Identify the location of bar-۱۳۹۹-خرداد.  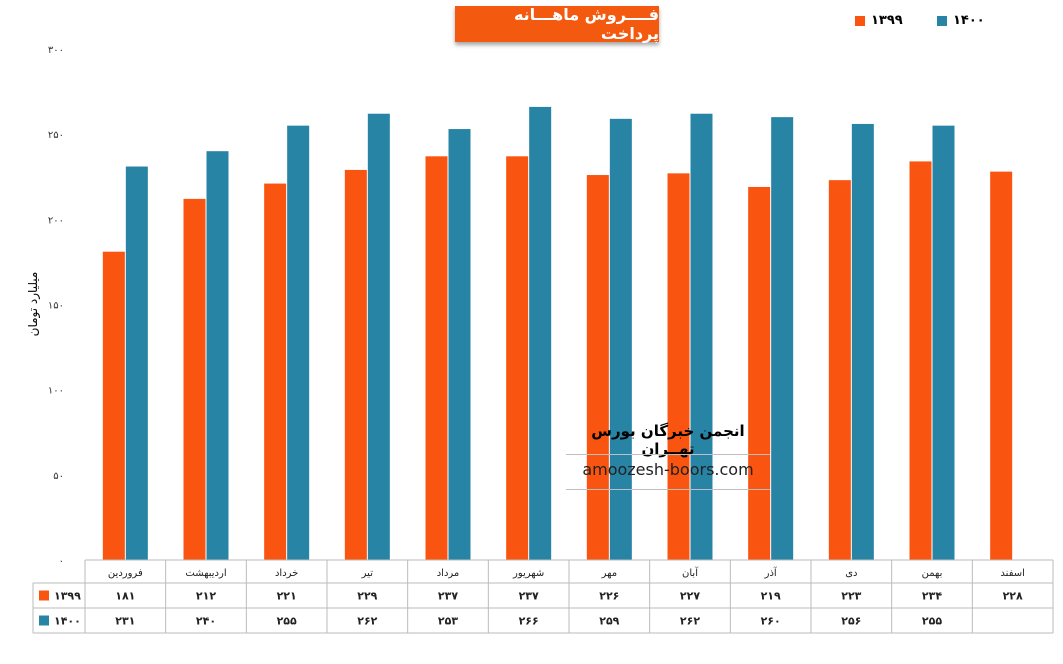
(275, 371).